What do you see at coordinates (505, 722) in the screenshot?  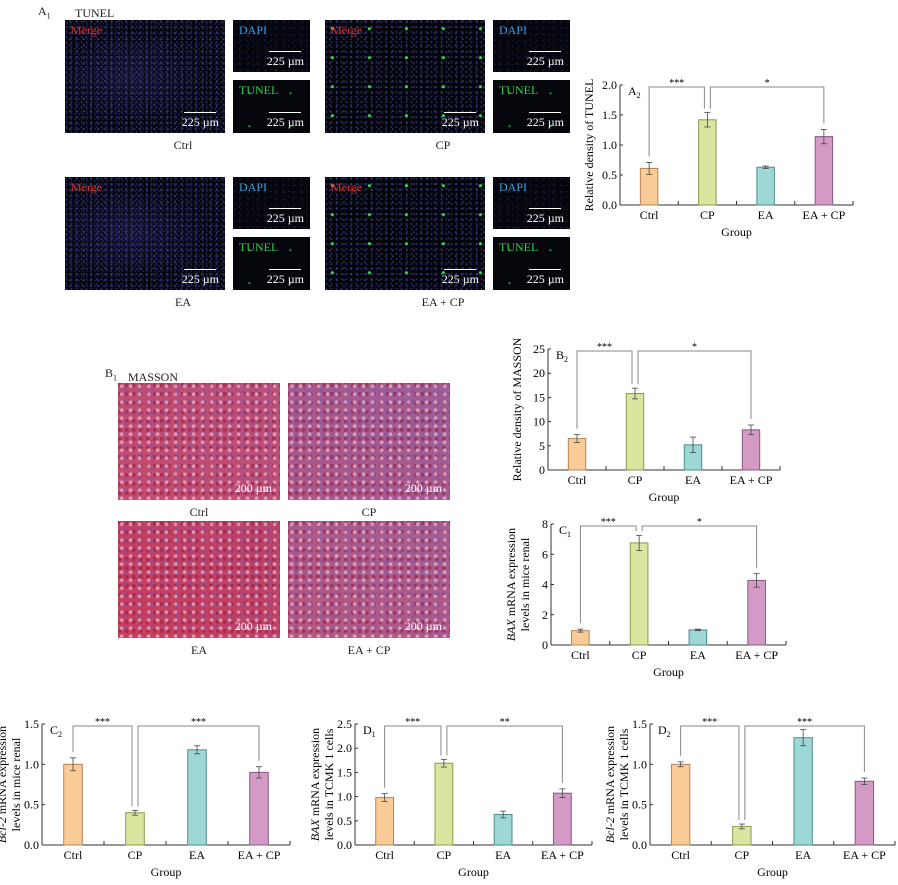 I see `significance-label: **` at bounding box center [505, 722].